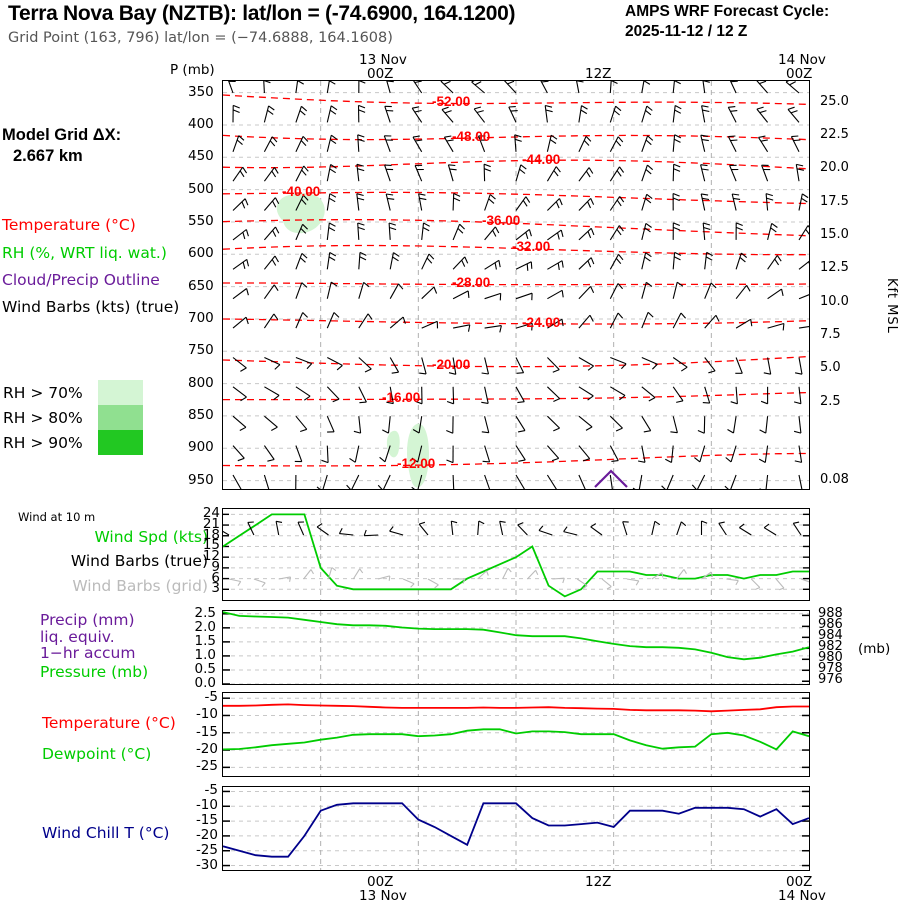 The height and width of the screenshot is (904, 900). What do you see at coordinates (113, 561) in the screenshot?
I see `legend-wind-barbs-true: Wind Barbs (true)` at bounding box center [113, 561].